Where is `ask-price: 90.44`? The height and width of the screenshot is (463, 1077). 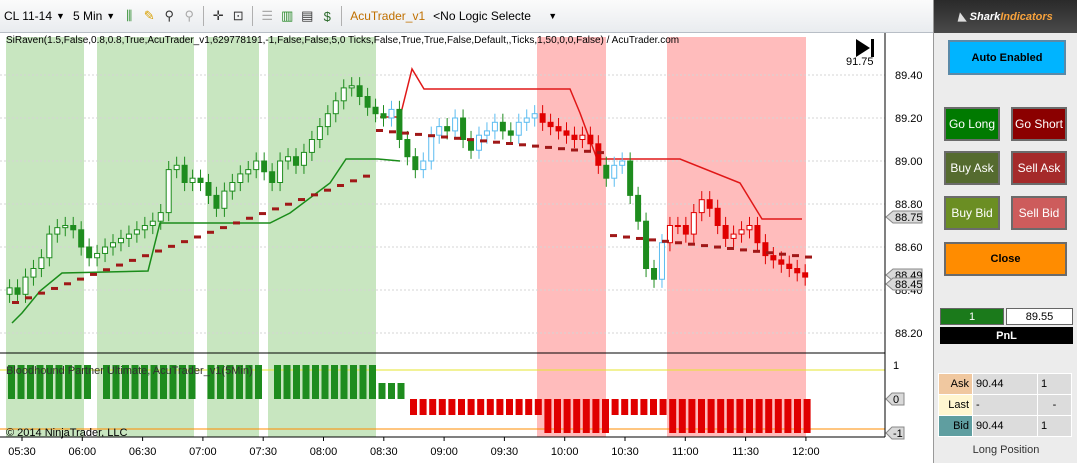
ask-price: 90.44 is located at coordinates (1005, 384).